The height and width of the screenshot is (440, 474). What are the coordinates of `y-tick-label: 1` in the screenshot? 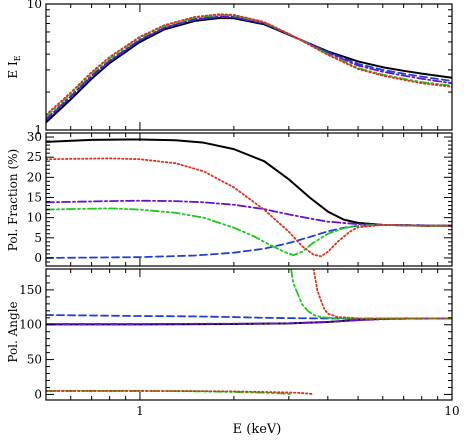 It's located at (38, 130).